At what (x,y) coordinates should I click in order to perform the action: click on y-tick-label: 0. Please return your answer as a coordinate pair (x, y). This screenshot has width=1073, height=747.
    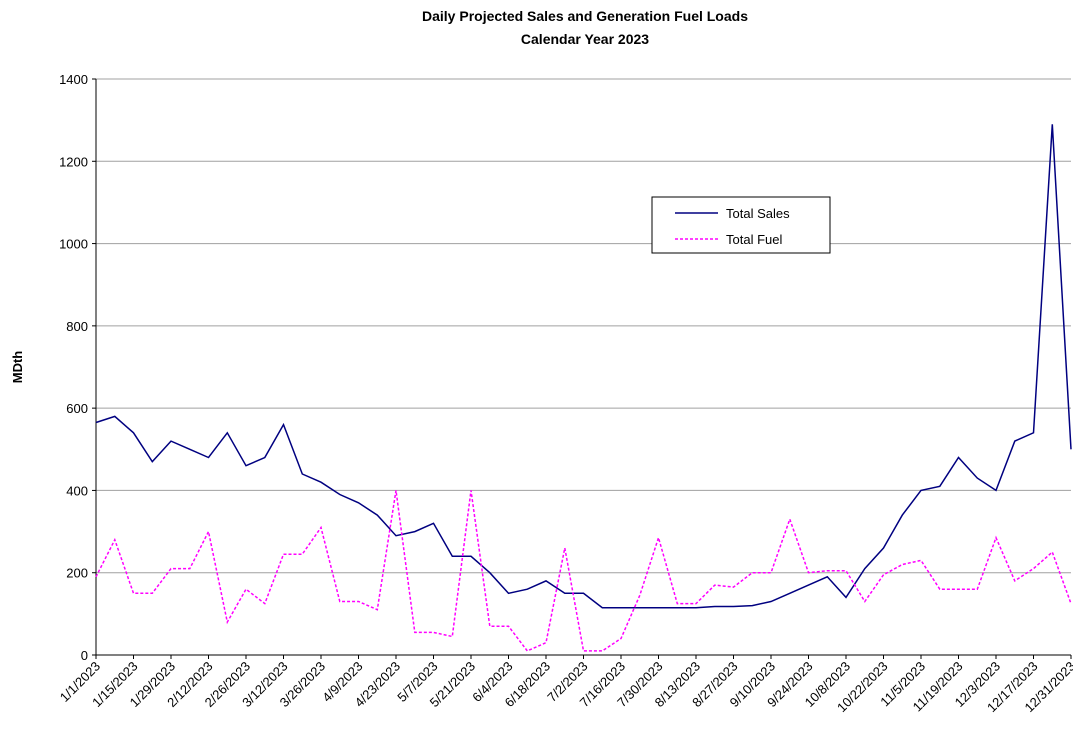
    Looking at the image, I should click on (84, 655).